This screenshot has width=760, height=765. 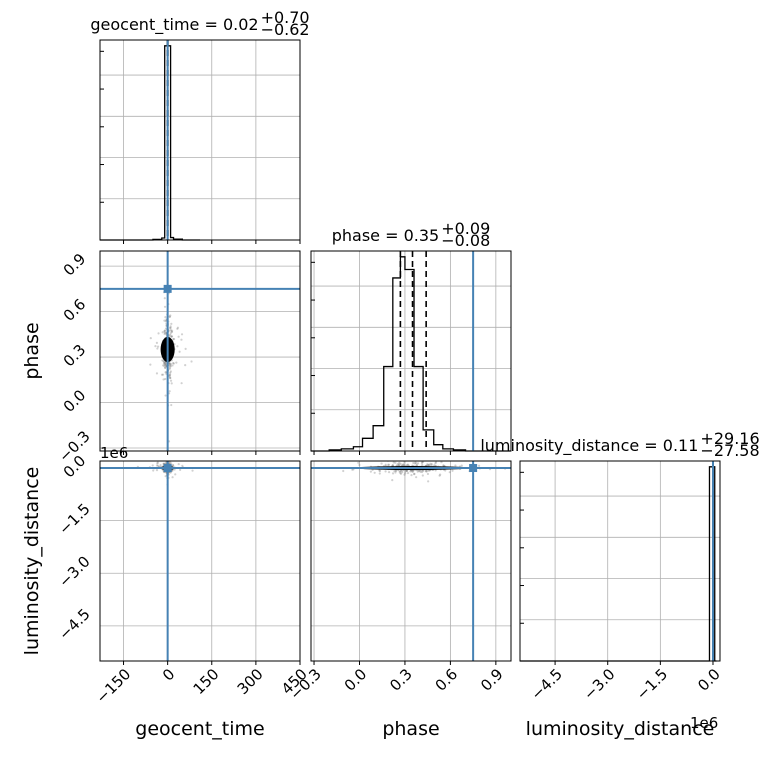 I want to click on panel-phase-vs-luminosity_distance-frame, so click(x=411, y=561).